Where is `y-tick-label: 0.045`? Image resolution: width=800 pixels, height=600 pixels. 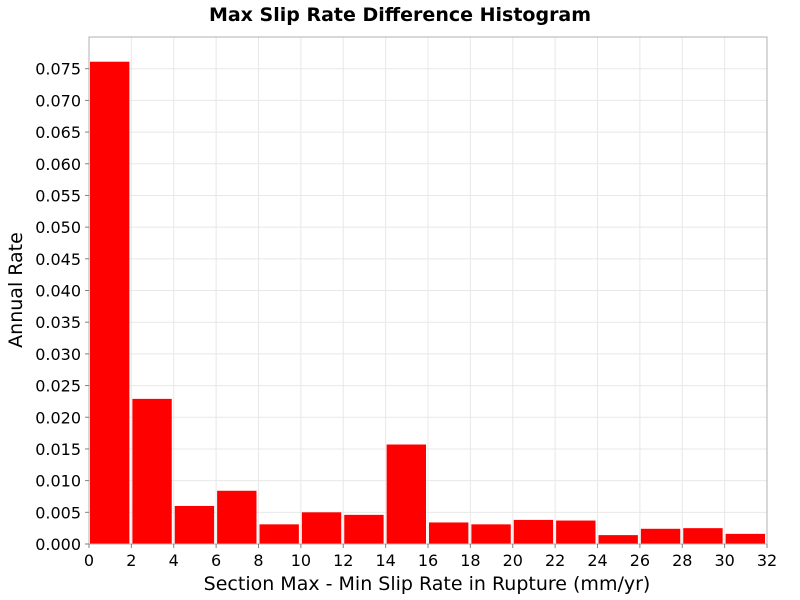 y-tick-label: 0.045 is located at coordinates (58, 259).